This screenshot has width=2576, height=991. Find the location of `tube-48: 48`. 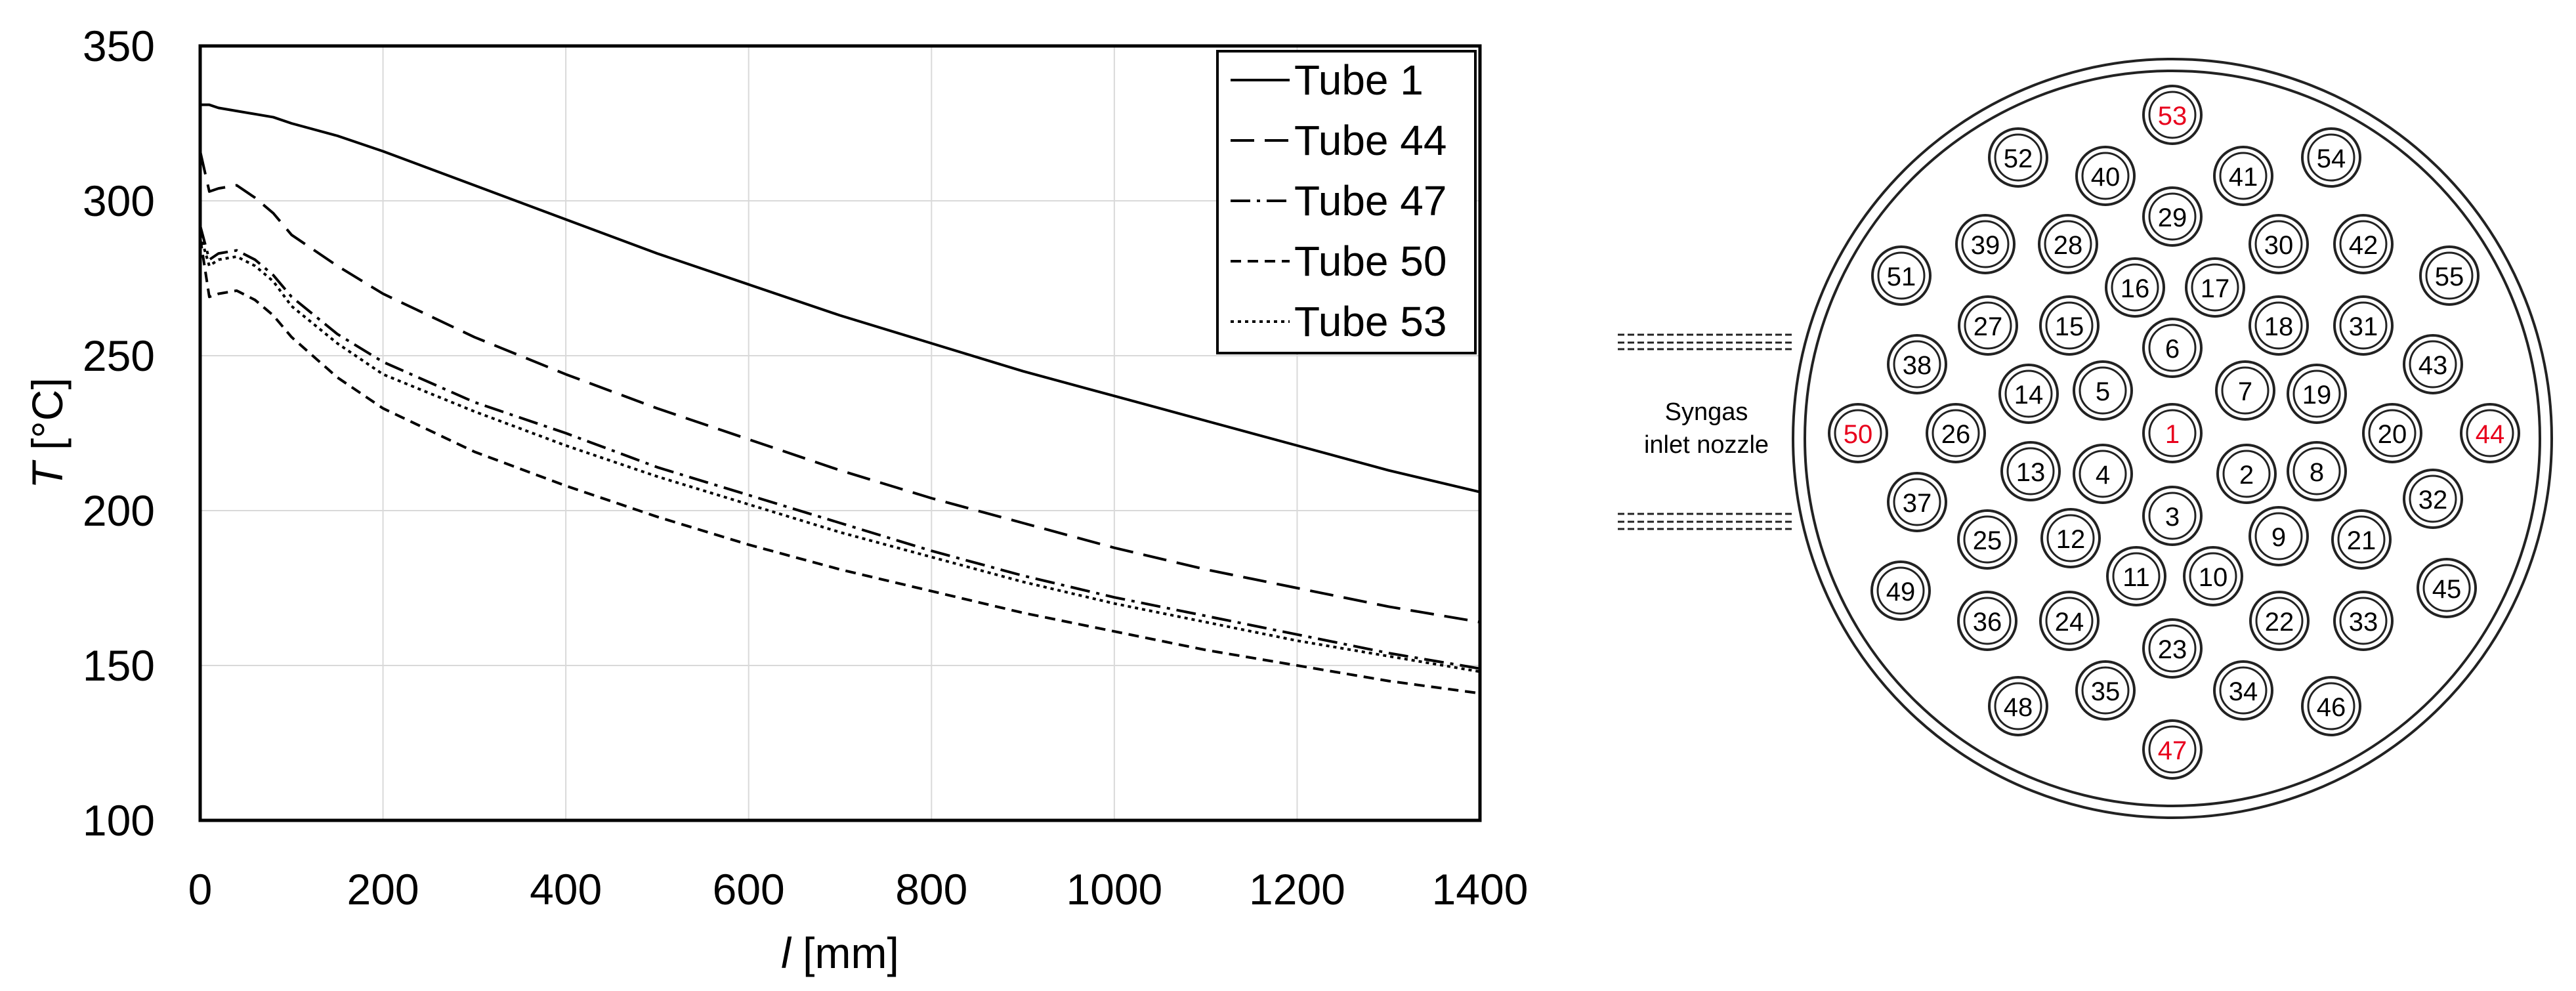

tube-48: 48 is located at coordinates (2018, 706).